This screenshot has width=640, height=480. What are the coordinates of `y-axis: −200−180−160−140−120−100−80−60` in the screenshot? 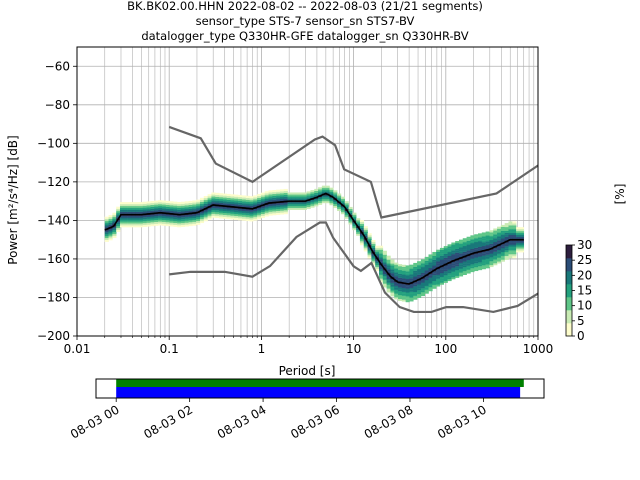 It's located at (57, 201).